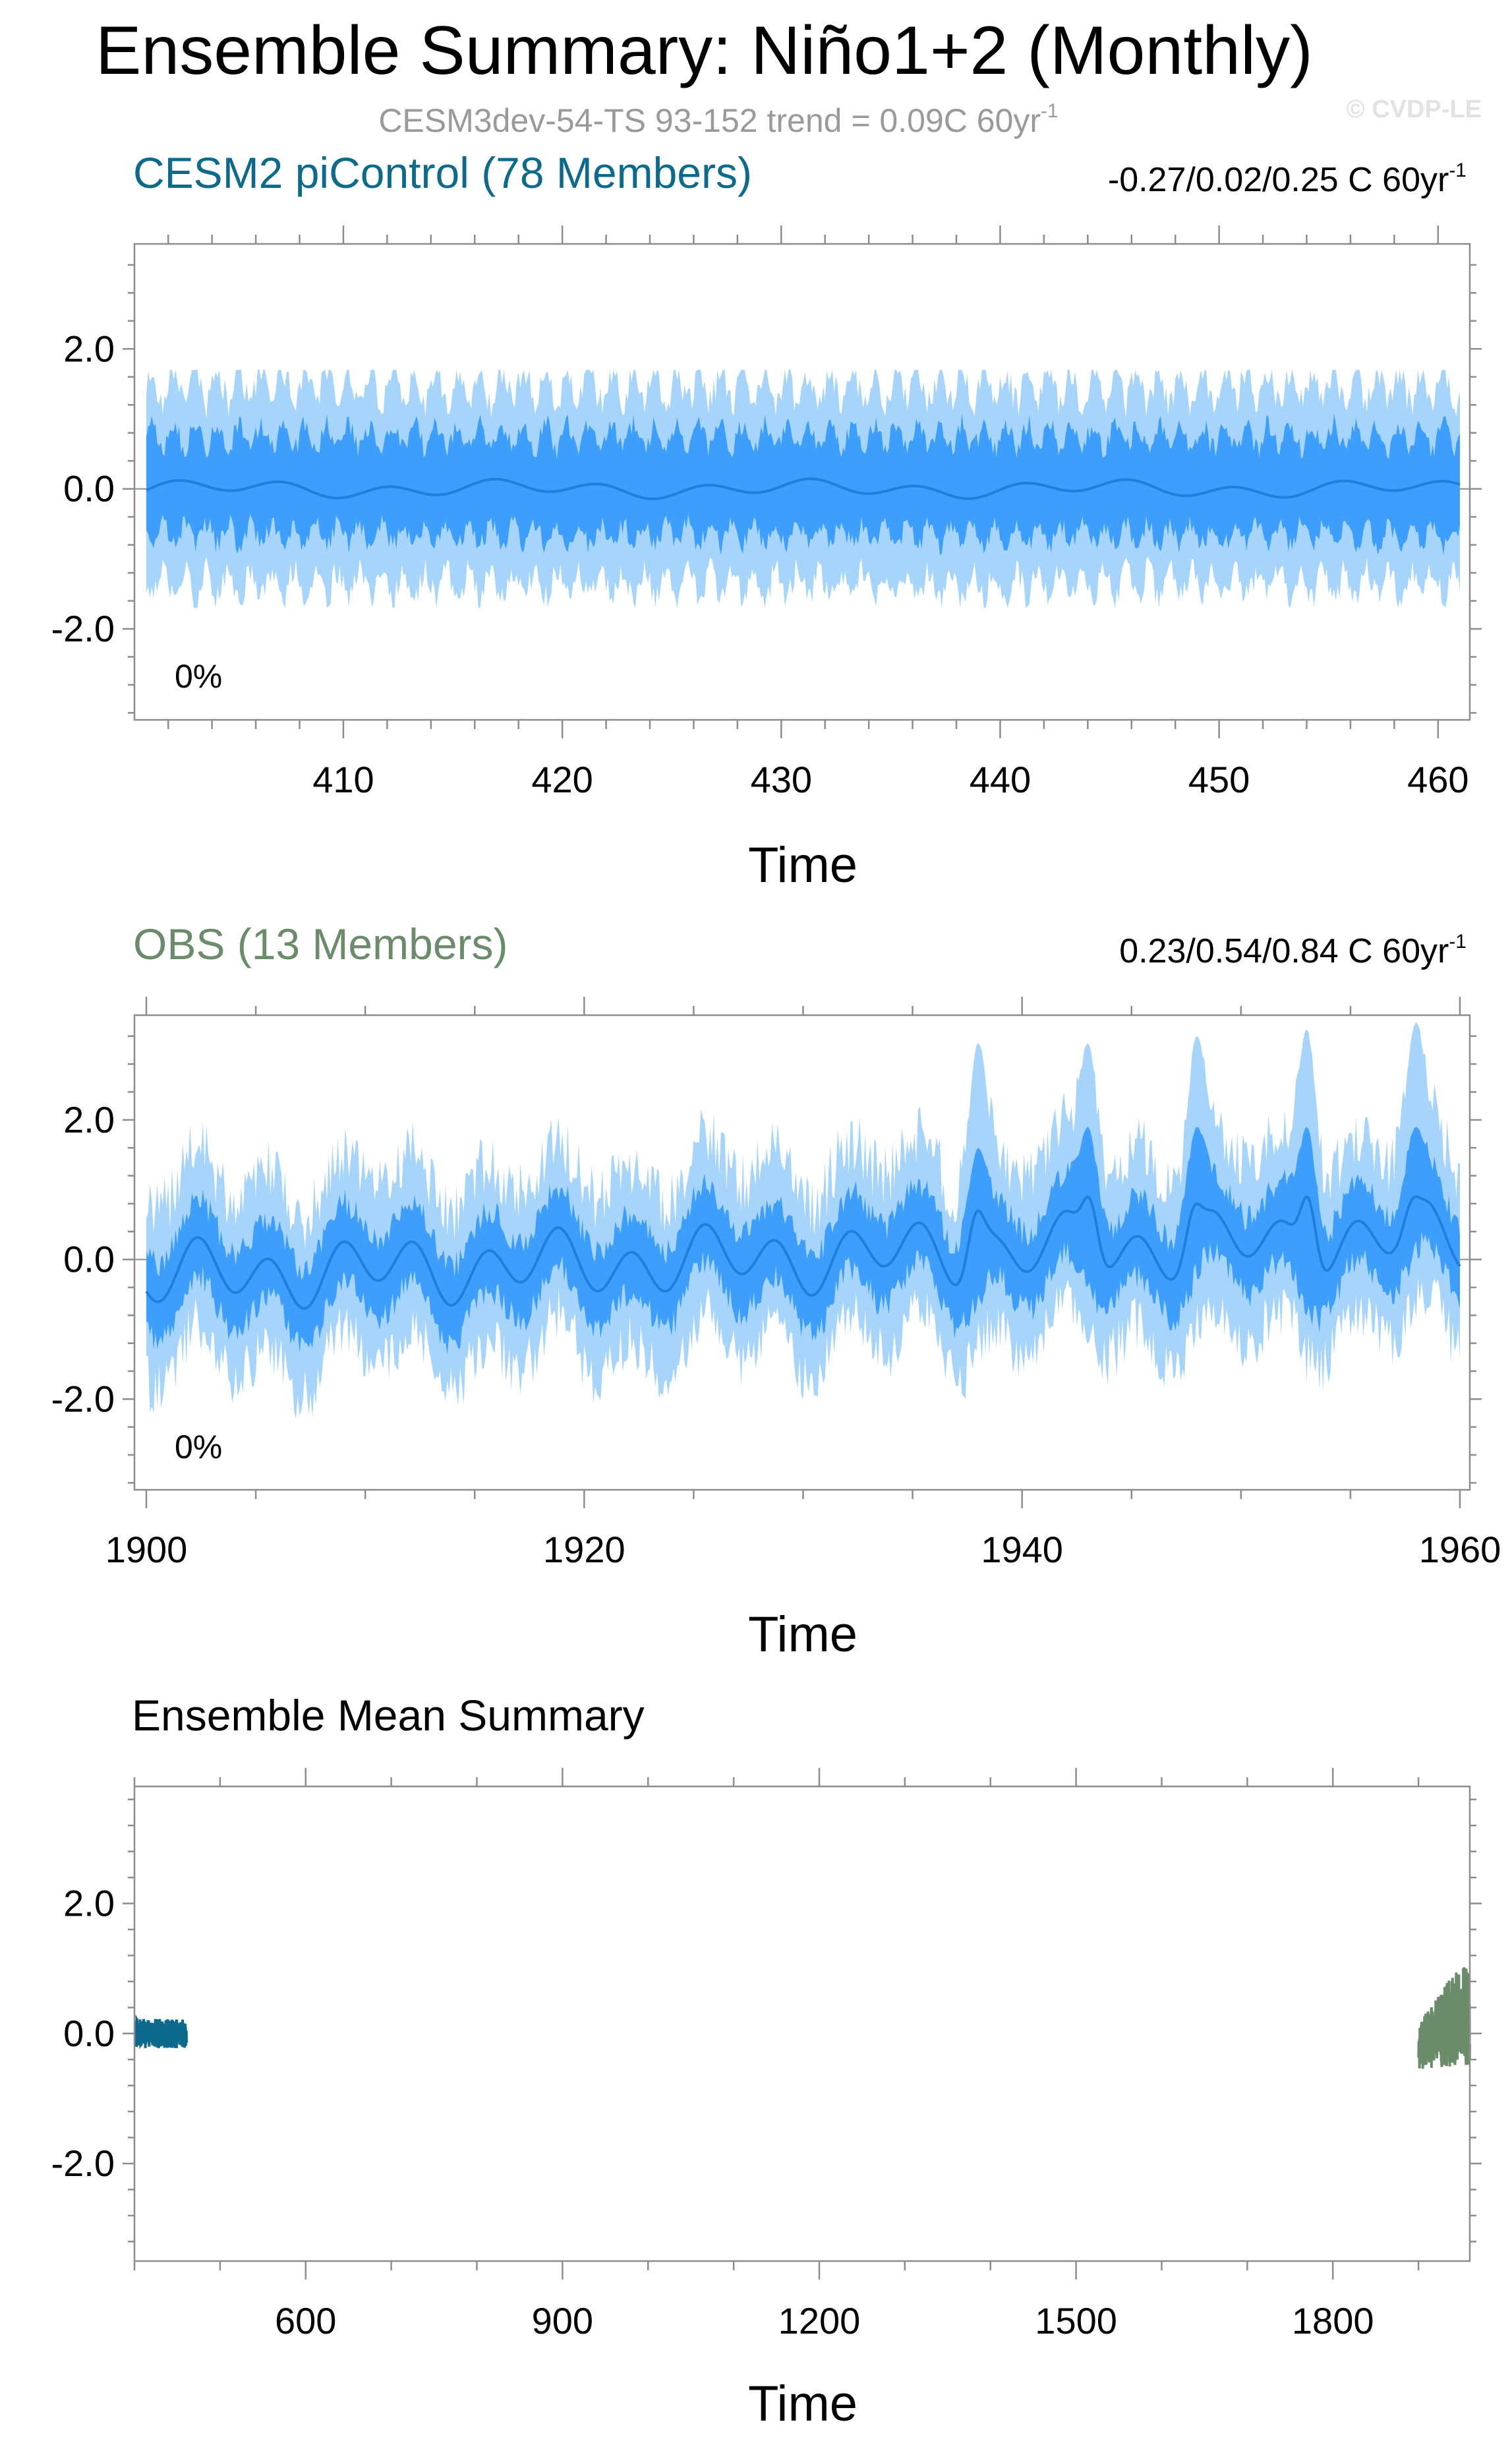  I want to click on series-model-ensemble-mean, so click(161, 2032).